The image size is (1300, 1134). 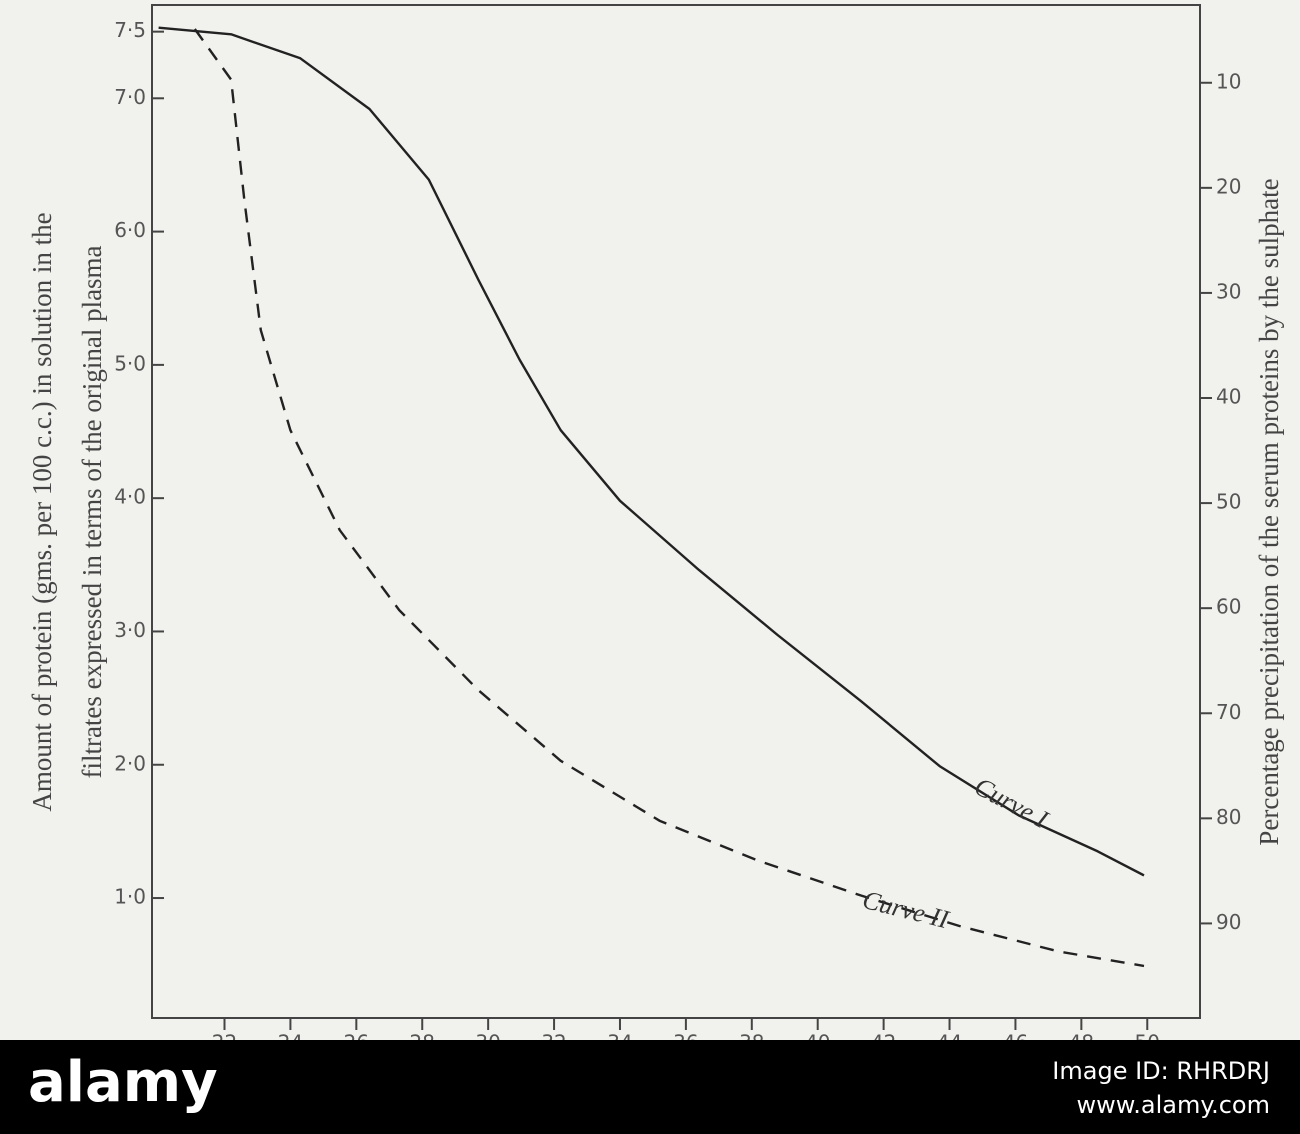 I want to click on y2-tick-label: 50, so click(x=1228, y=502).